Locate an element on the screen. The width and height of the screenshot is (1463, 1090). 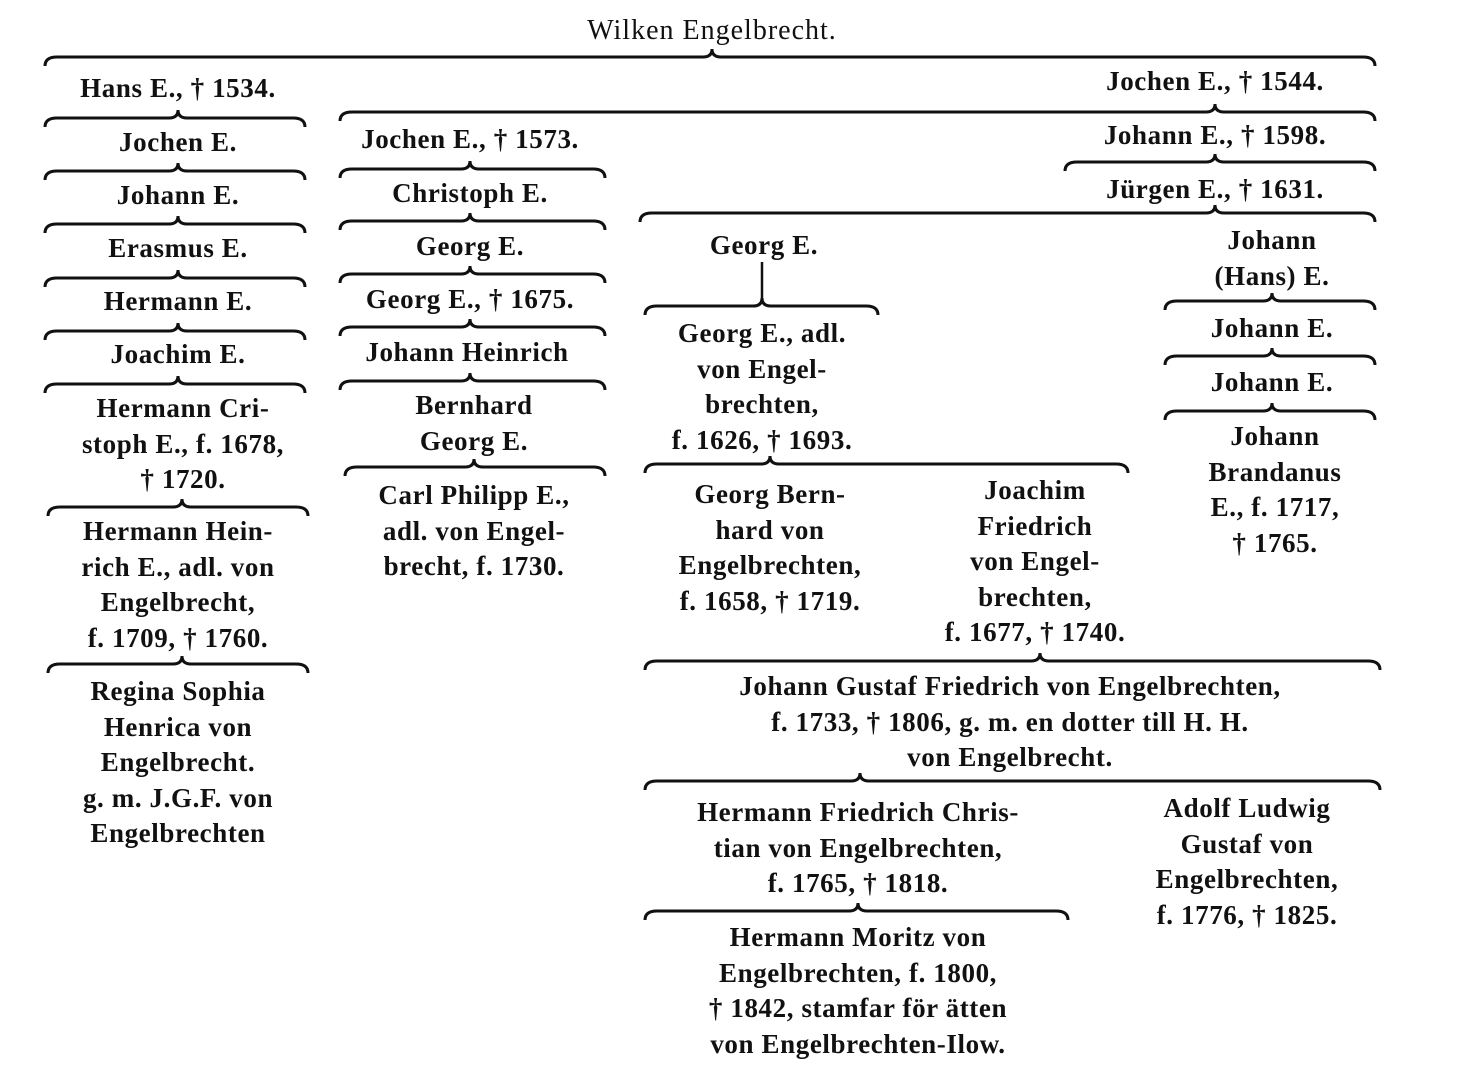
person-johann-d: Johann E. is located at coordinates (1272, 382).